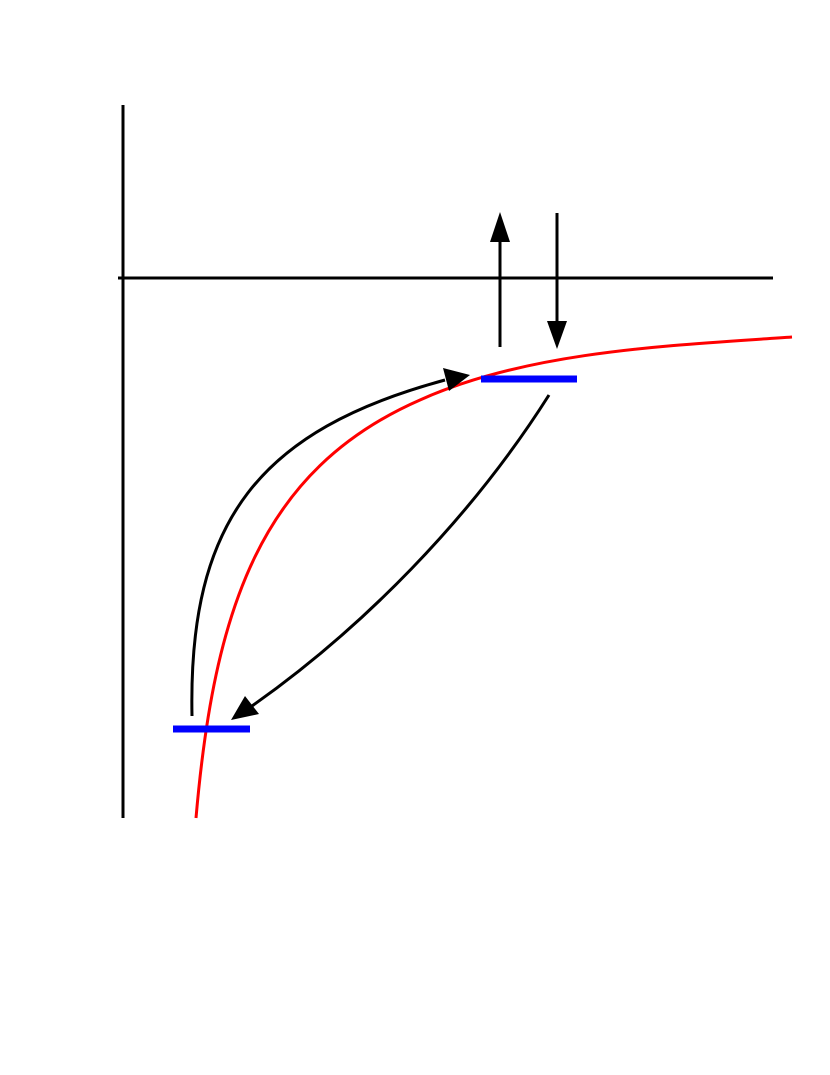  I want to click on transition-arrow-down, so click(391, 557).